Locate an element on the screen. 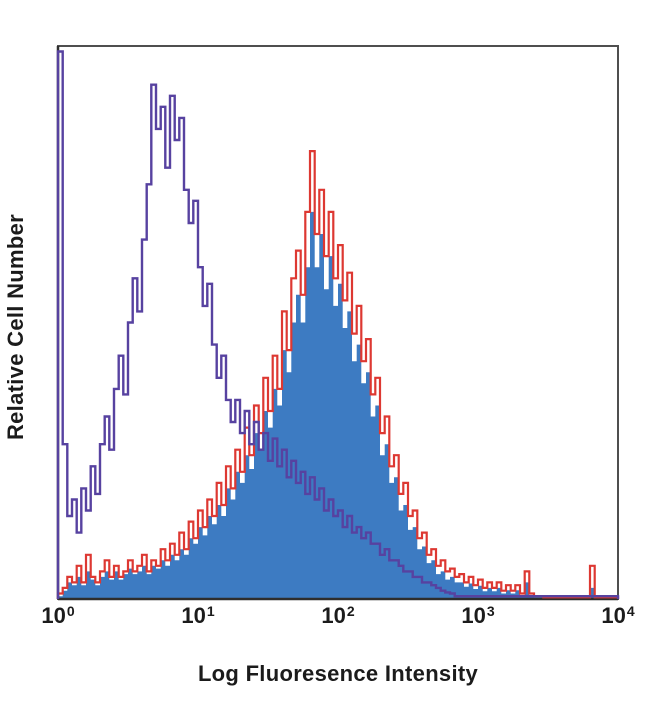 The image size is (650, 704). x-tick-label-10e1: 101 is located at coordinates (198, 615).